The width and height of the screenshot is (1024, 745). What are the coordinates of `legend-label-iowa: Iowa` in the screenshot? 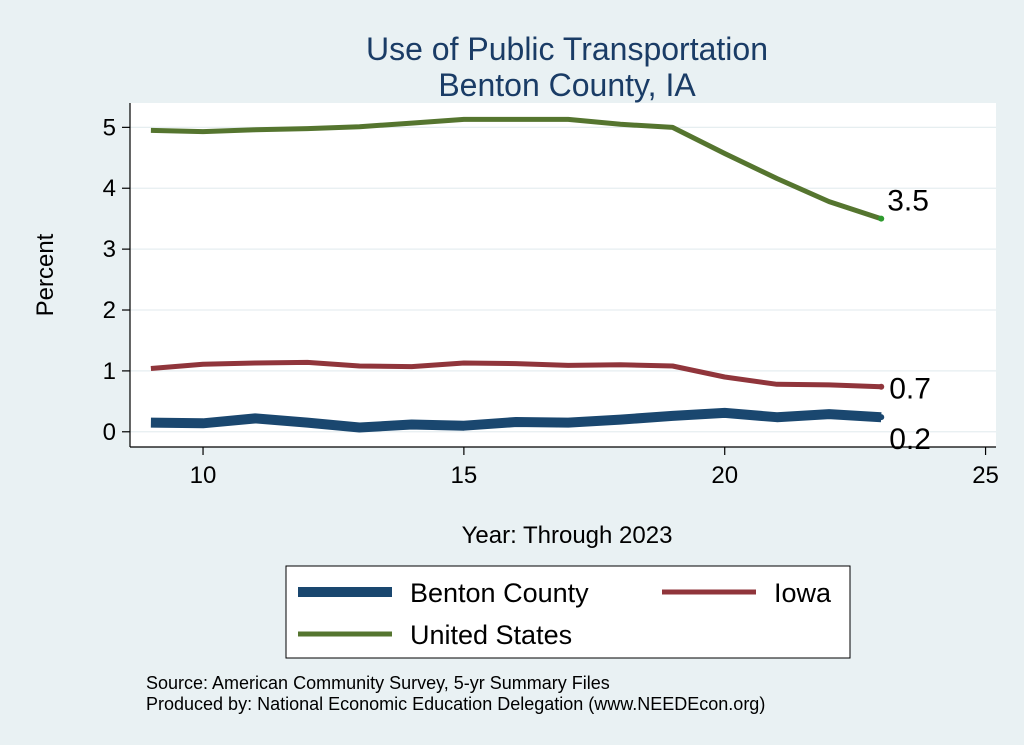 It's located at (803, 593).